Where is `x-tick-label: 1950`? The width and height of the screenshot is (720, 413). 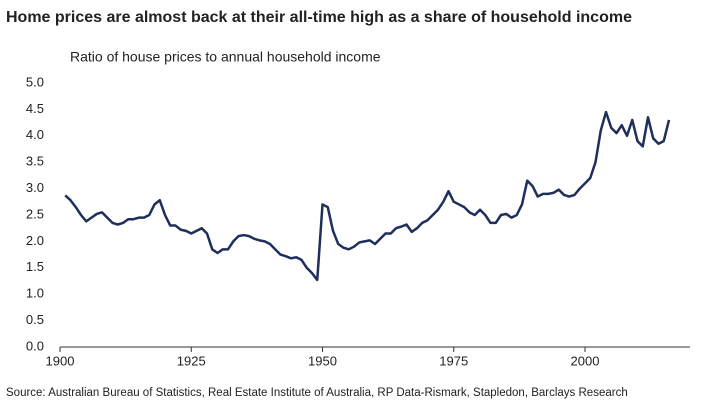
x-tick-label: 1950 is located at coordinates (322, 360).